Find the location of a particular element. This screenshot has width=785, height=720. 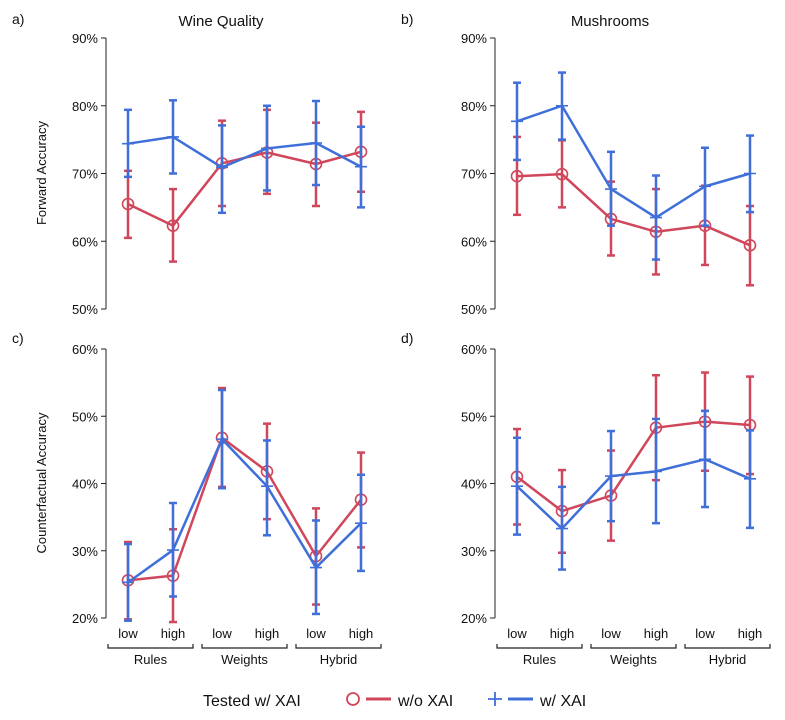

panel-title: Mushrooms is located at coordinates (610, 21).